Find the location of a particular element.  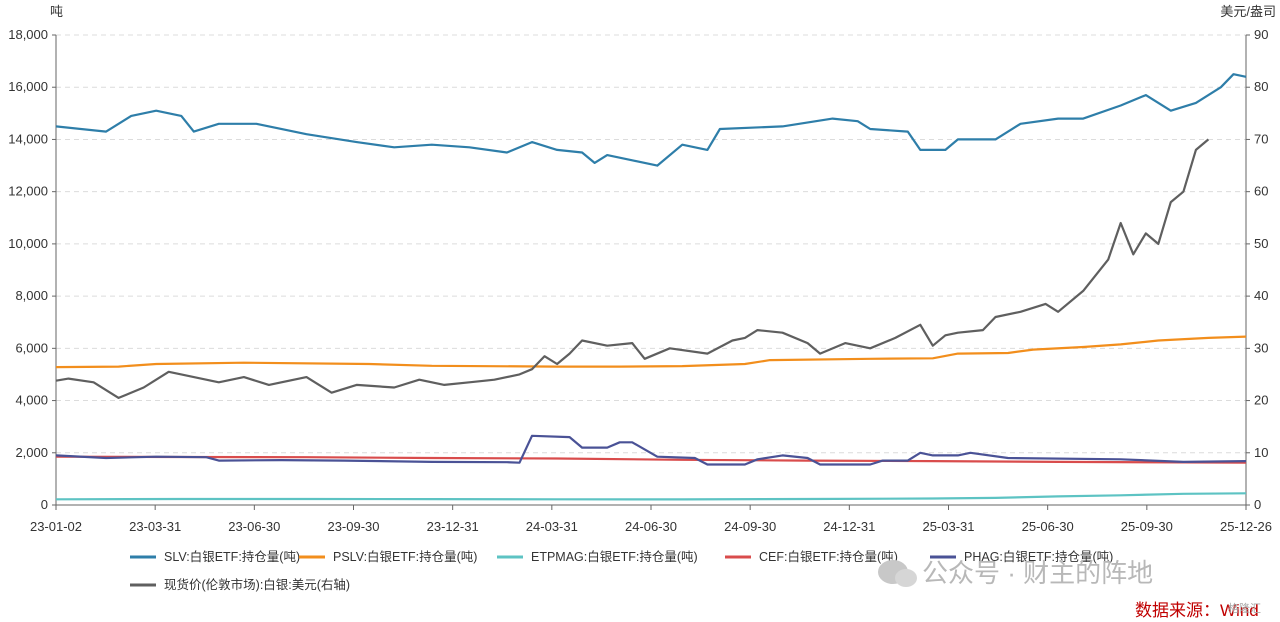

x-tick-label: 25-06-30 is located at coordinates (1048, 526).